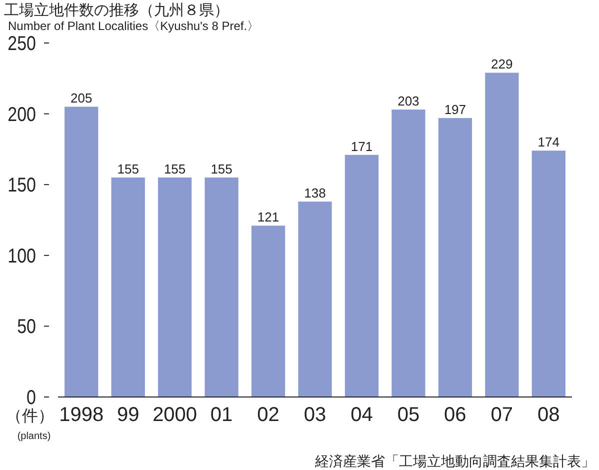 The height and width of the screenshot is (470, 599). I want to click on x-tick-label: 2000, so click(175, 415).